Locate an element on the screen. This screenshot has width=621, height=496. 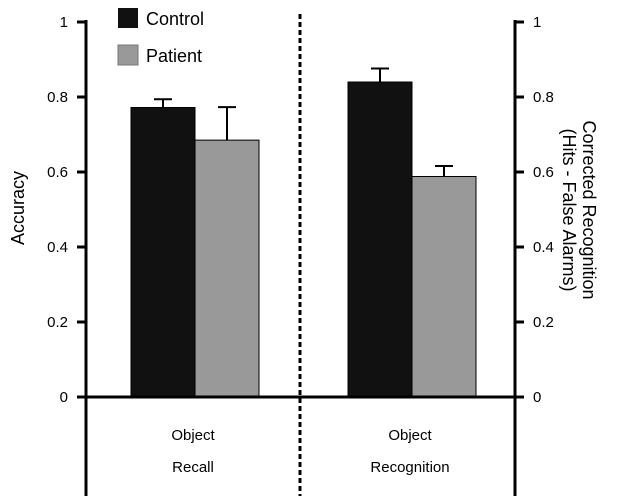
y-axis-title-right-line1: Corrected Recognition is located at coordinates (589, 209).